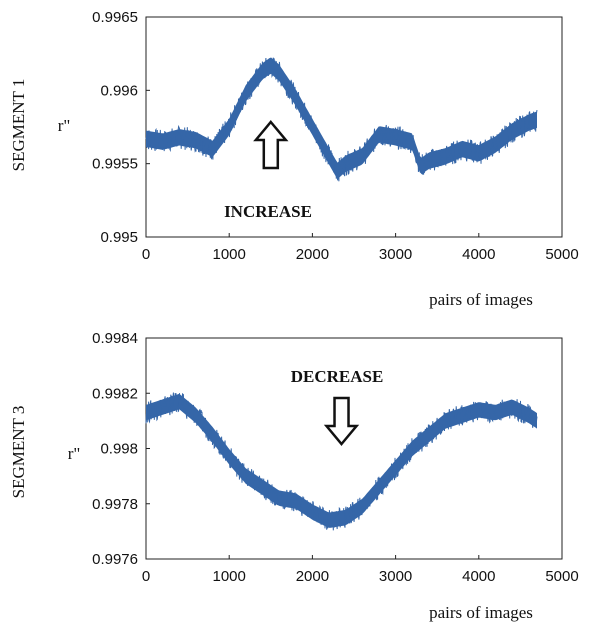  What do you see at coordinates (119, 90) in the screenshot?
I see `y-tick-label: 0.996` at bounding box center [119, 90].